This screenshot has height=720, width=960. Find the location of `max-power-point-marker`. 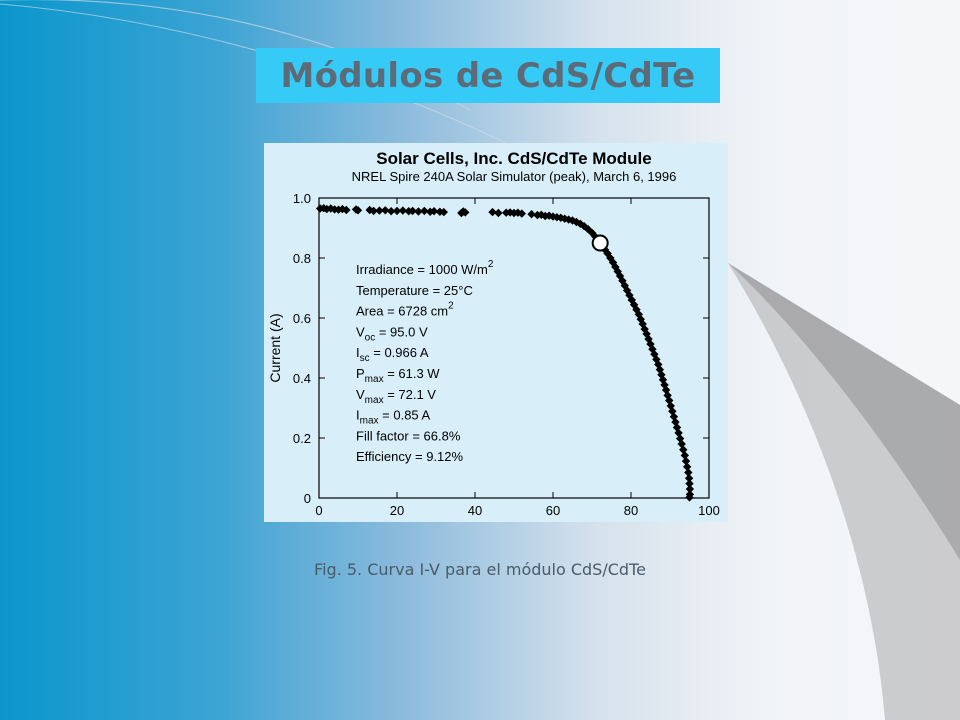

max-power-point-marker is located at coordinates (600, 243).